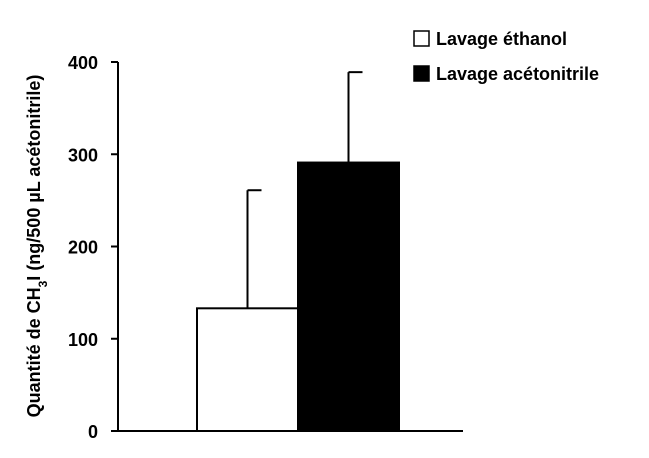 The image size is (649, 458). Describe the element at coordinates (517, 74) in the screenshot. I see `legend-label-2: Lavage acétonitrile` at that location.